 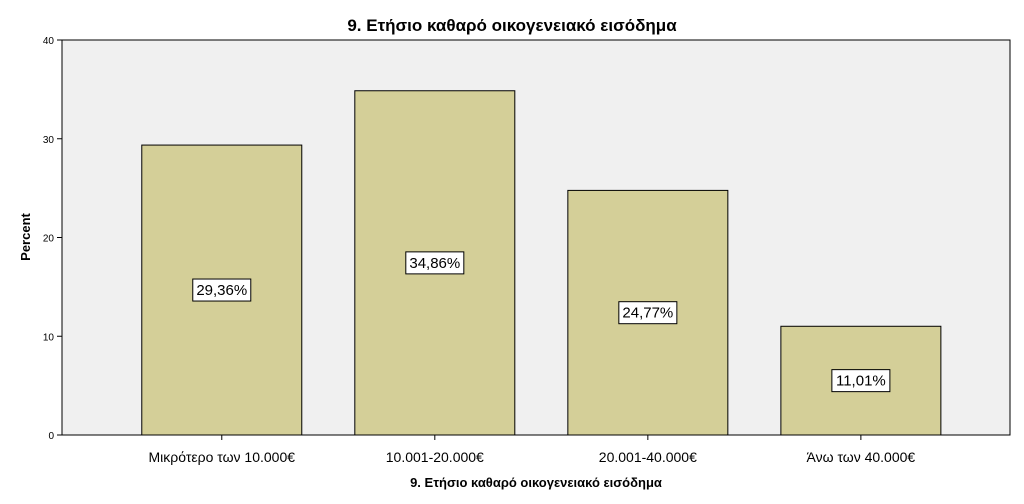 I want to click on y-axis: 0 10 20 30 40, so click(x=52, y=239).